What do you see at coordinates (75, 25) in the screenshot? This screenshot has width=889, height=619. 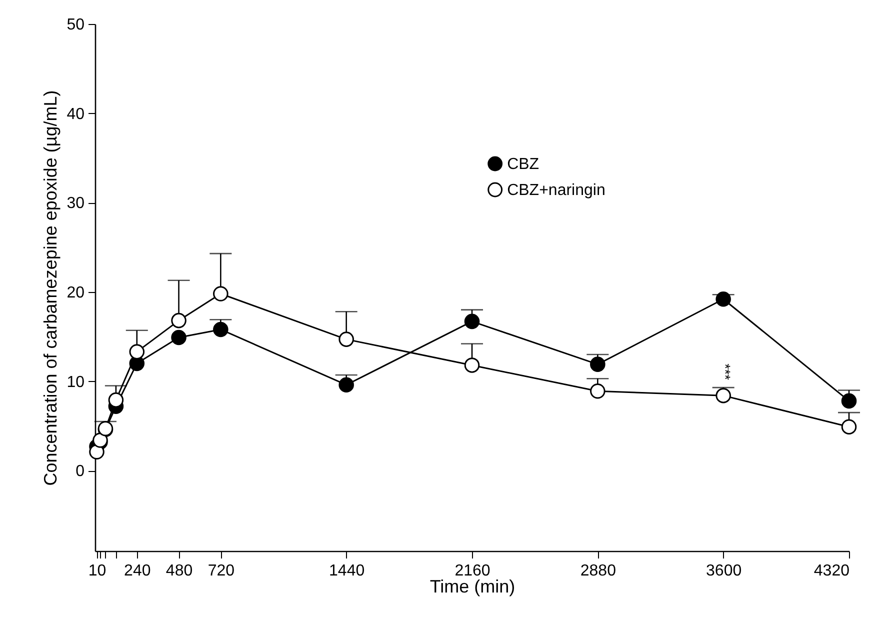 I see `y-tick-label: 50` at bounding box center [75, 25].